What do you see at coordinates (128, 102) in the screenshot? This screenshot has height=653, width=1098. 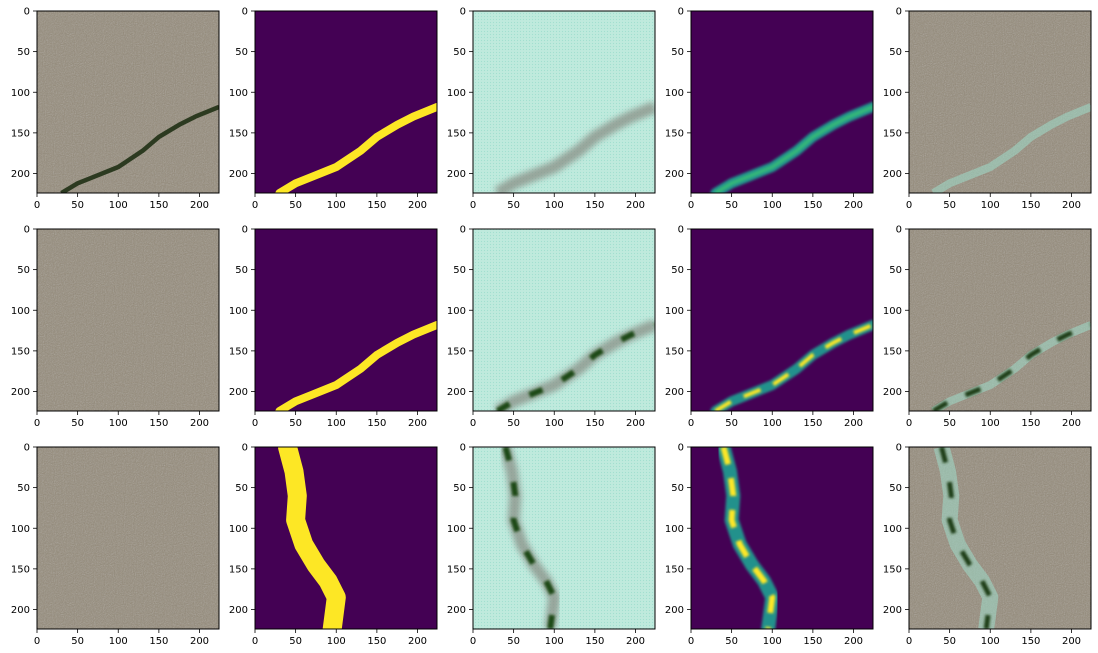 I see `concrete-texture` at bounding box center [128, 102].